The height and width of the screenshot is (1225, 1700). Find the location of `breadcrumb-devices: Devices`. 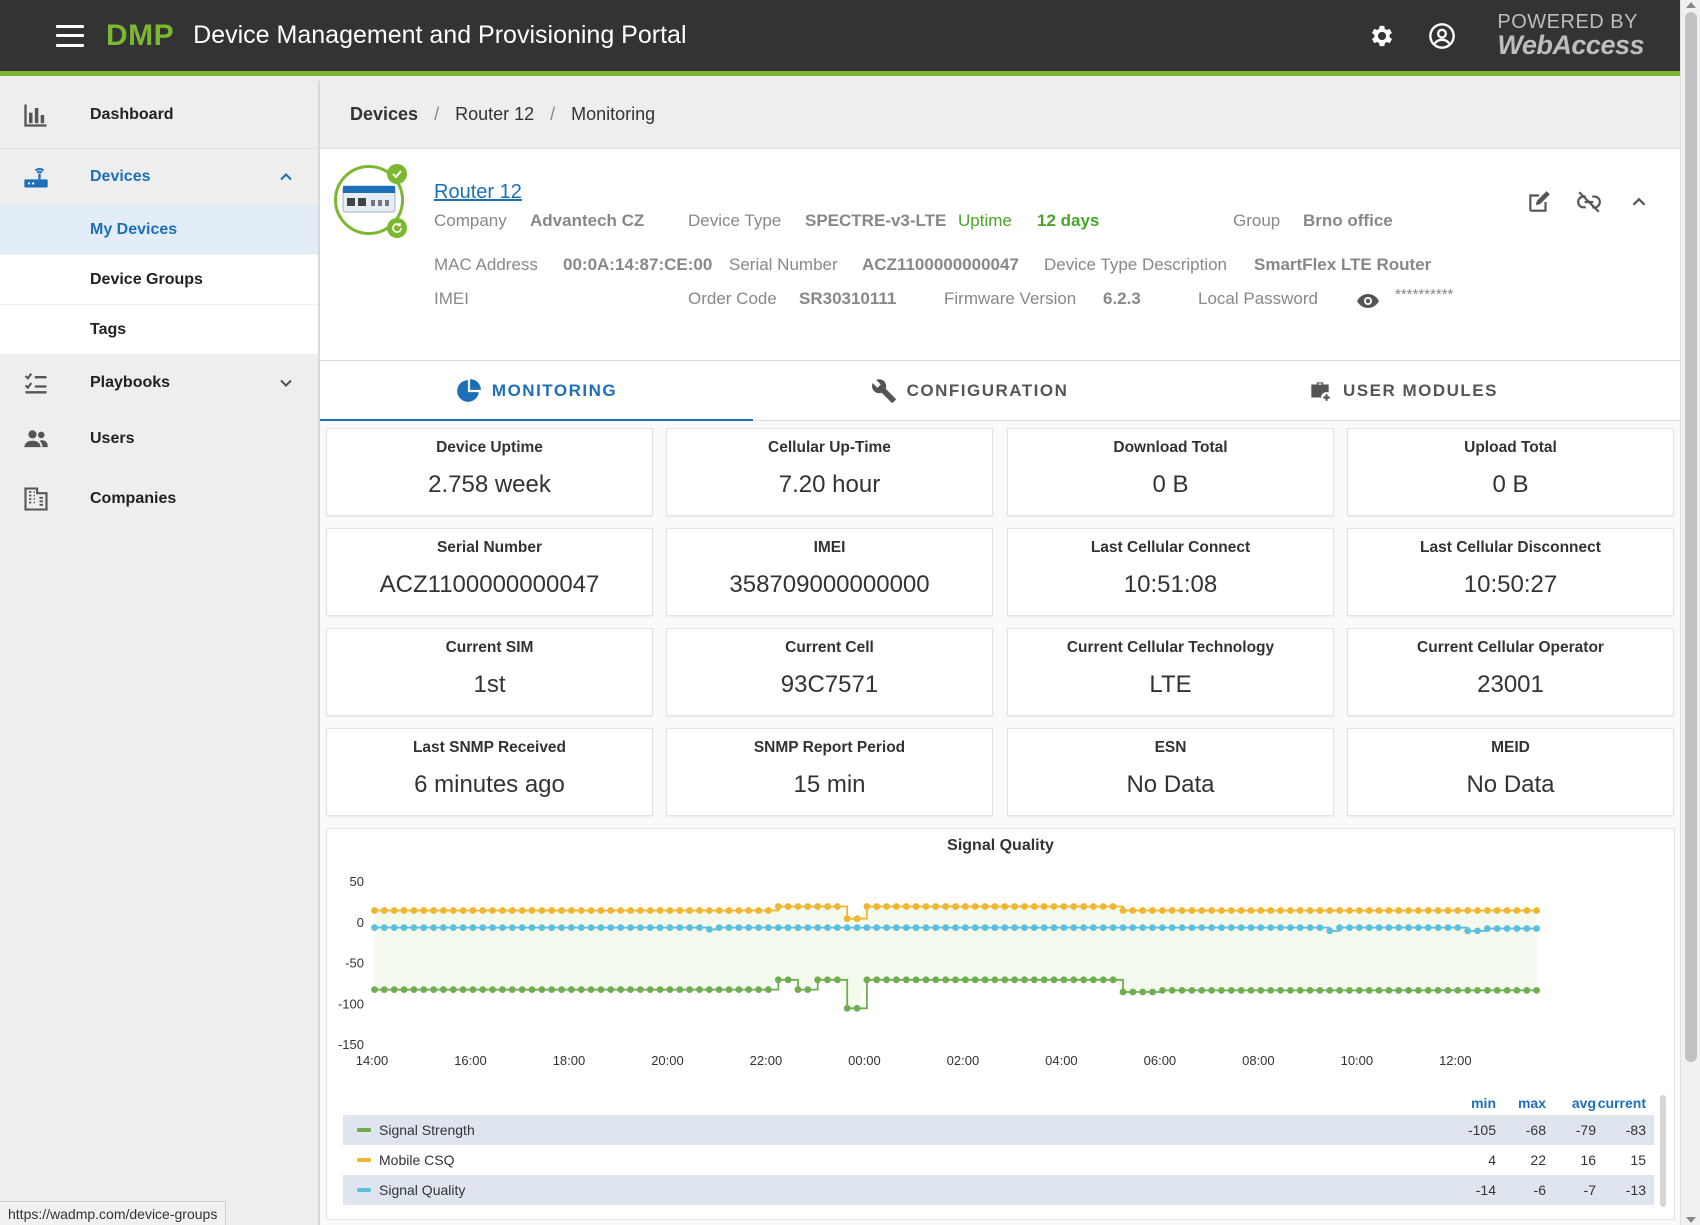

breadcrumb-devices: Devices is located at coordinates (384, 114).